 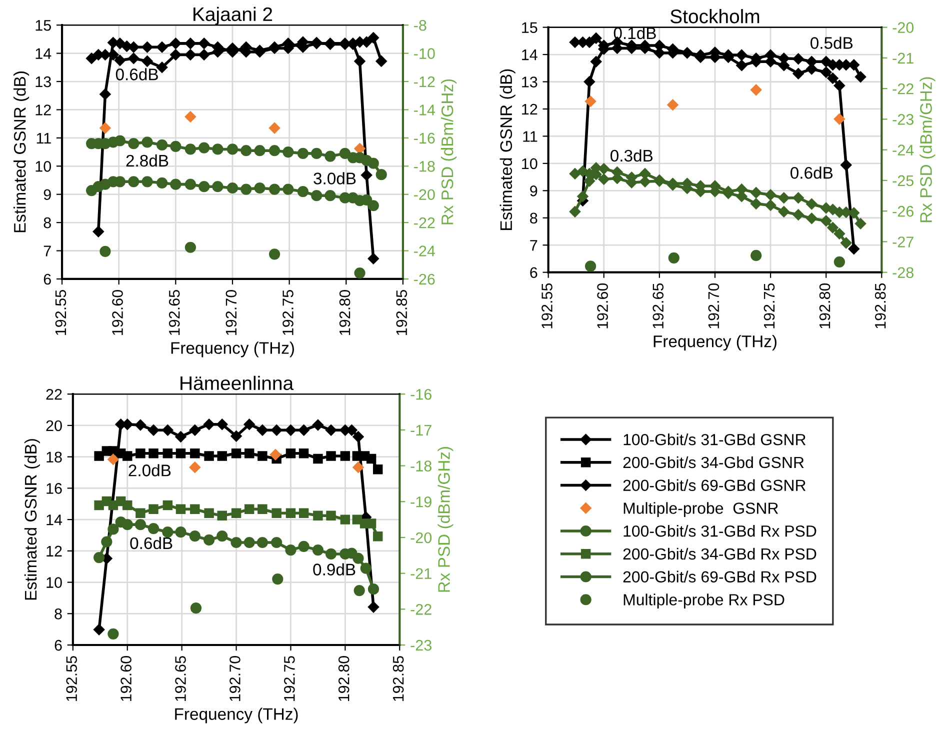 I want to click on y2-tick-label: -10, so click(x=424, y=53).